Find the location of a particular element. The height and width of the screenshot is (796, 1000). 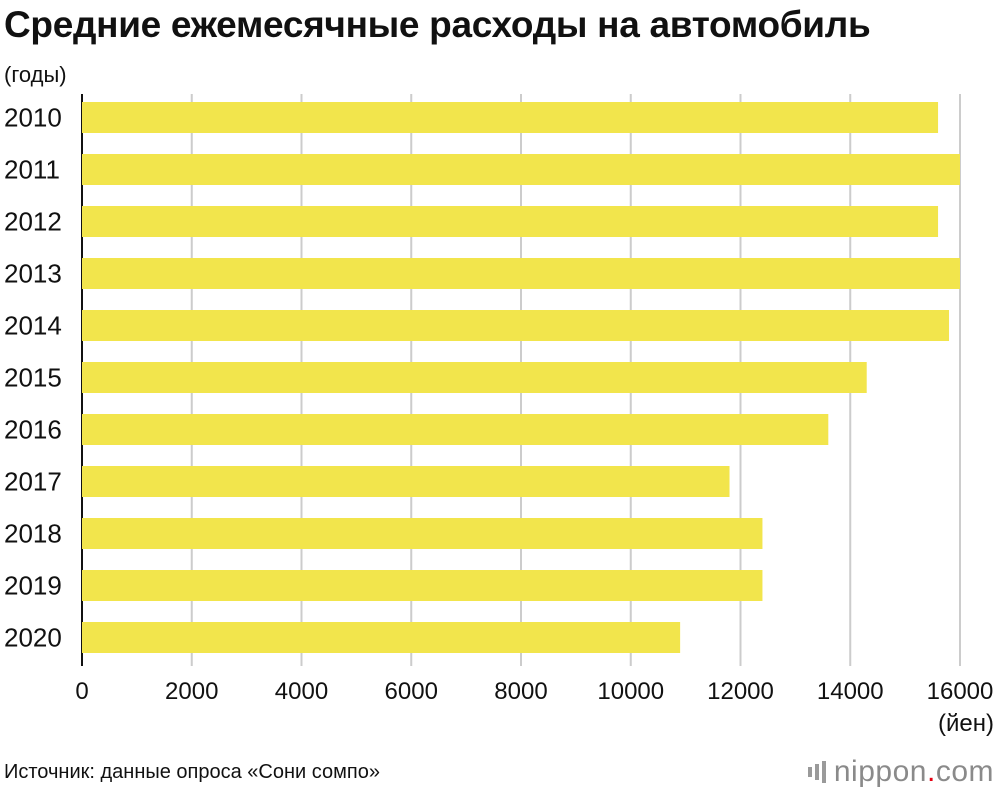

nippon-logo: nippon. com is located at coordinates (900, 772).